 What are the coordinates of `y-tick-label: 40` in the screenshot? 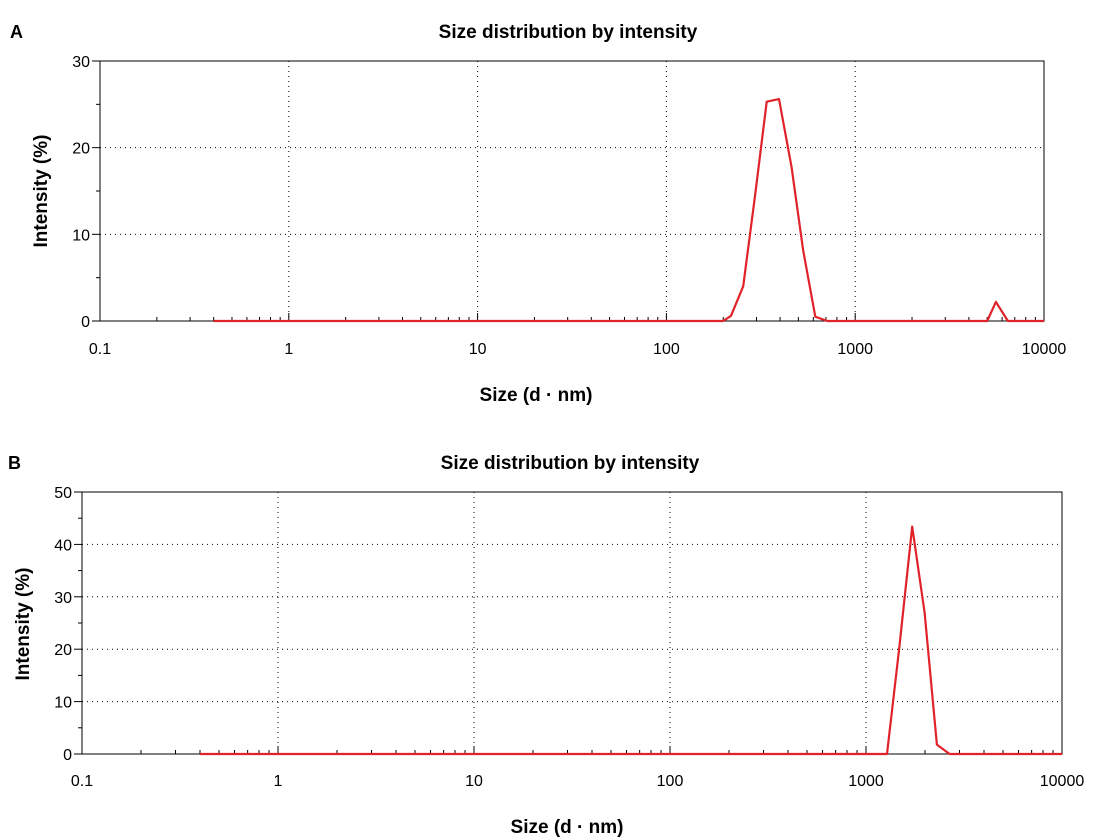 It's located at (63, 545).